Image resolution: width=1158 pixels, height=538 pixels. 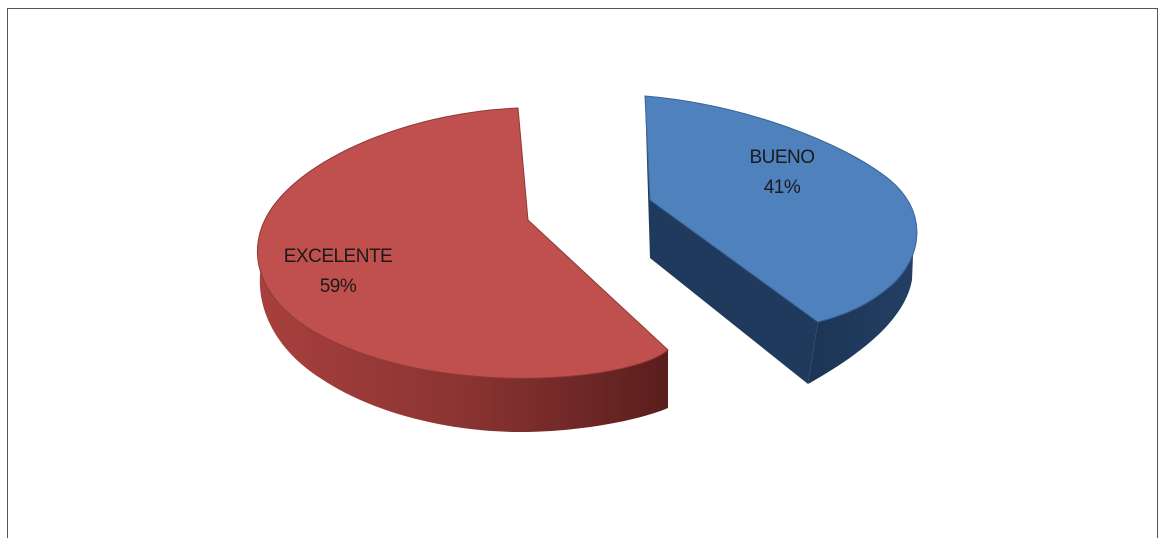 What do you see at coordinates (338, 286) in the screenshot?
I see `slice-value-excelente: 59%` at bounding box center [338, 286].